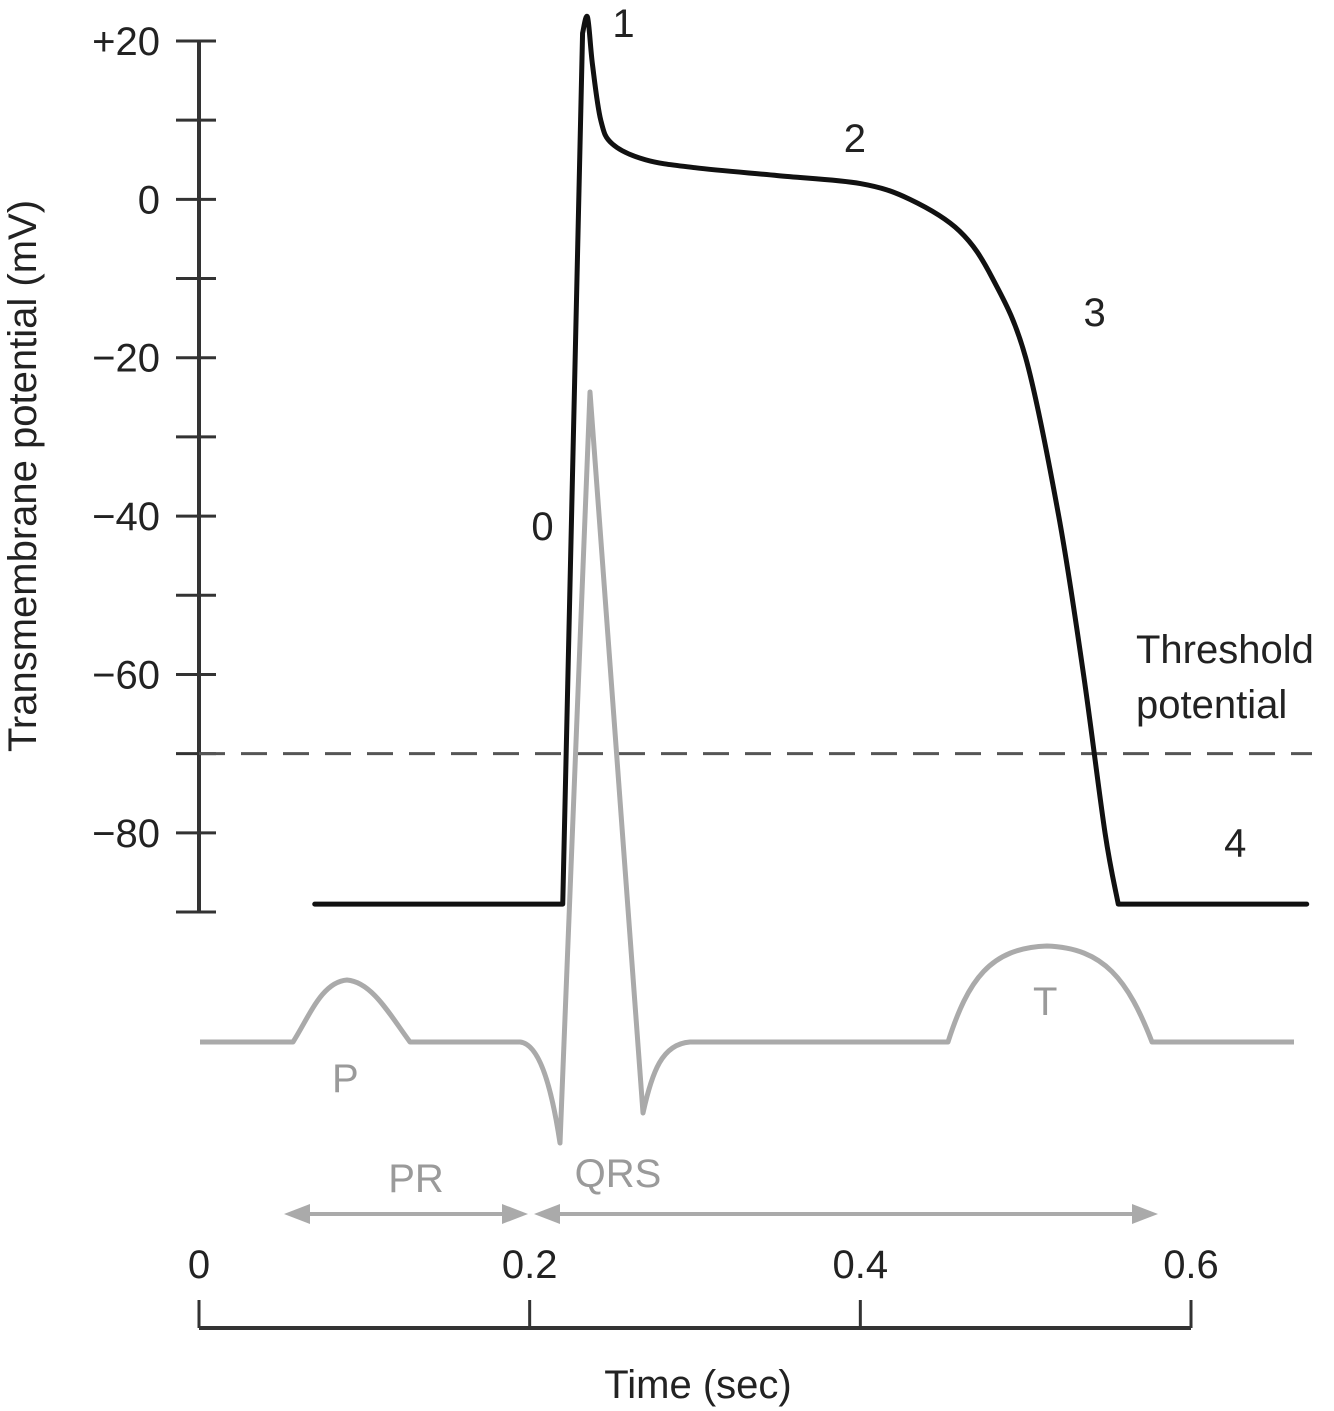  I want to click on phase-label-1: 1, so click(623, 24).